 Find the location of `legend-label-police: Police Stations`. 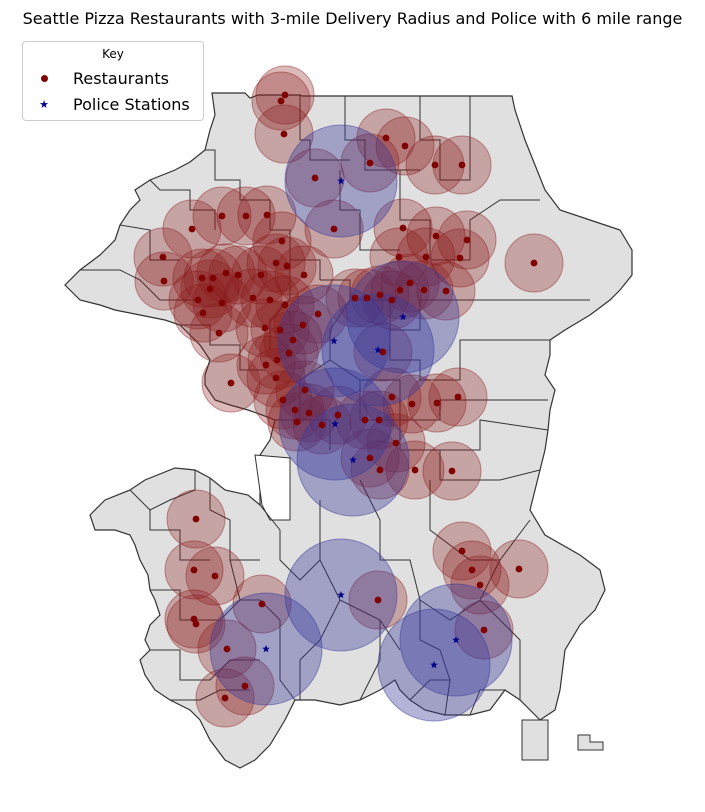

legend-label-police: Police Stations is located at coordinates (131, 104).